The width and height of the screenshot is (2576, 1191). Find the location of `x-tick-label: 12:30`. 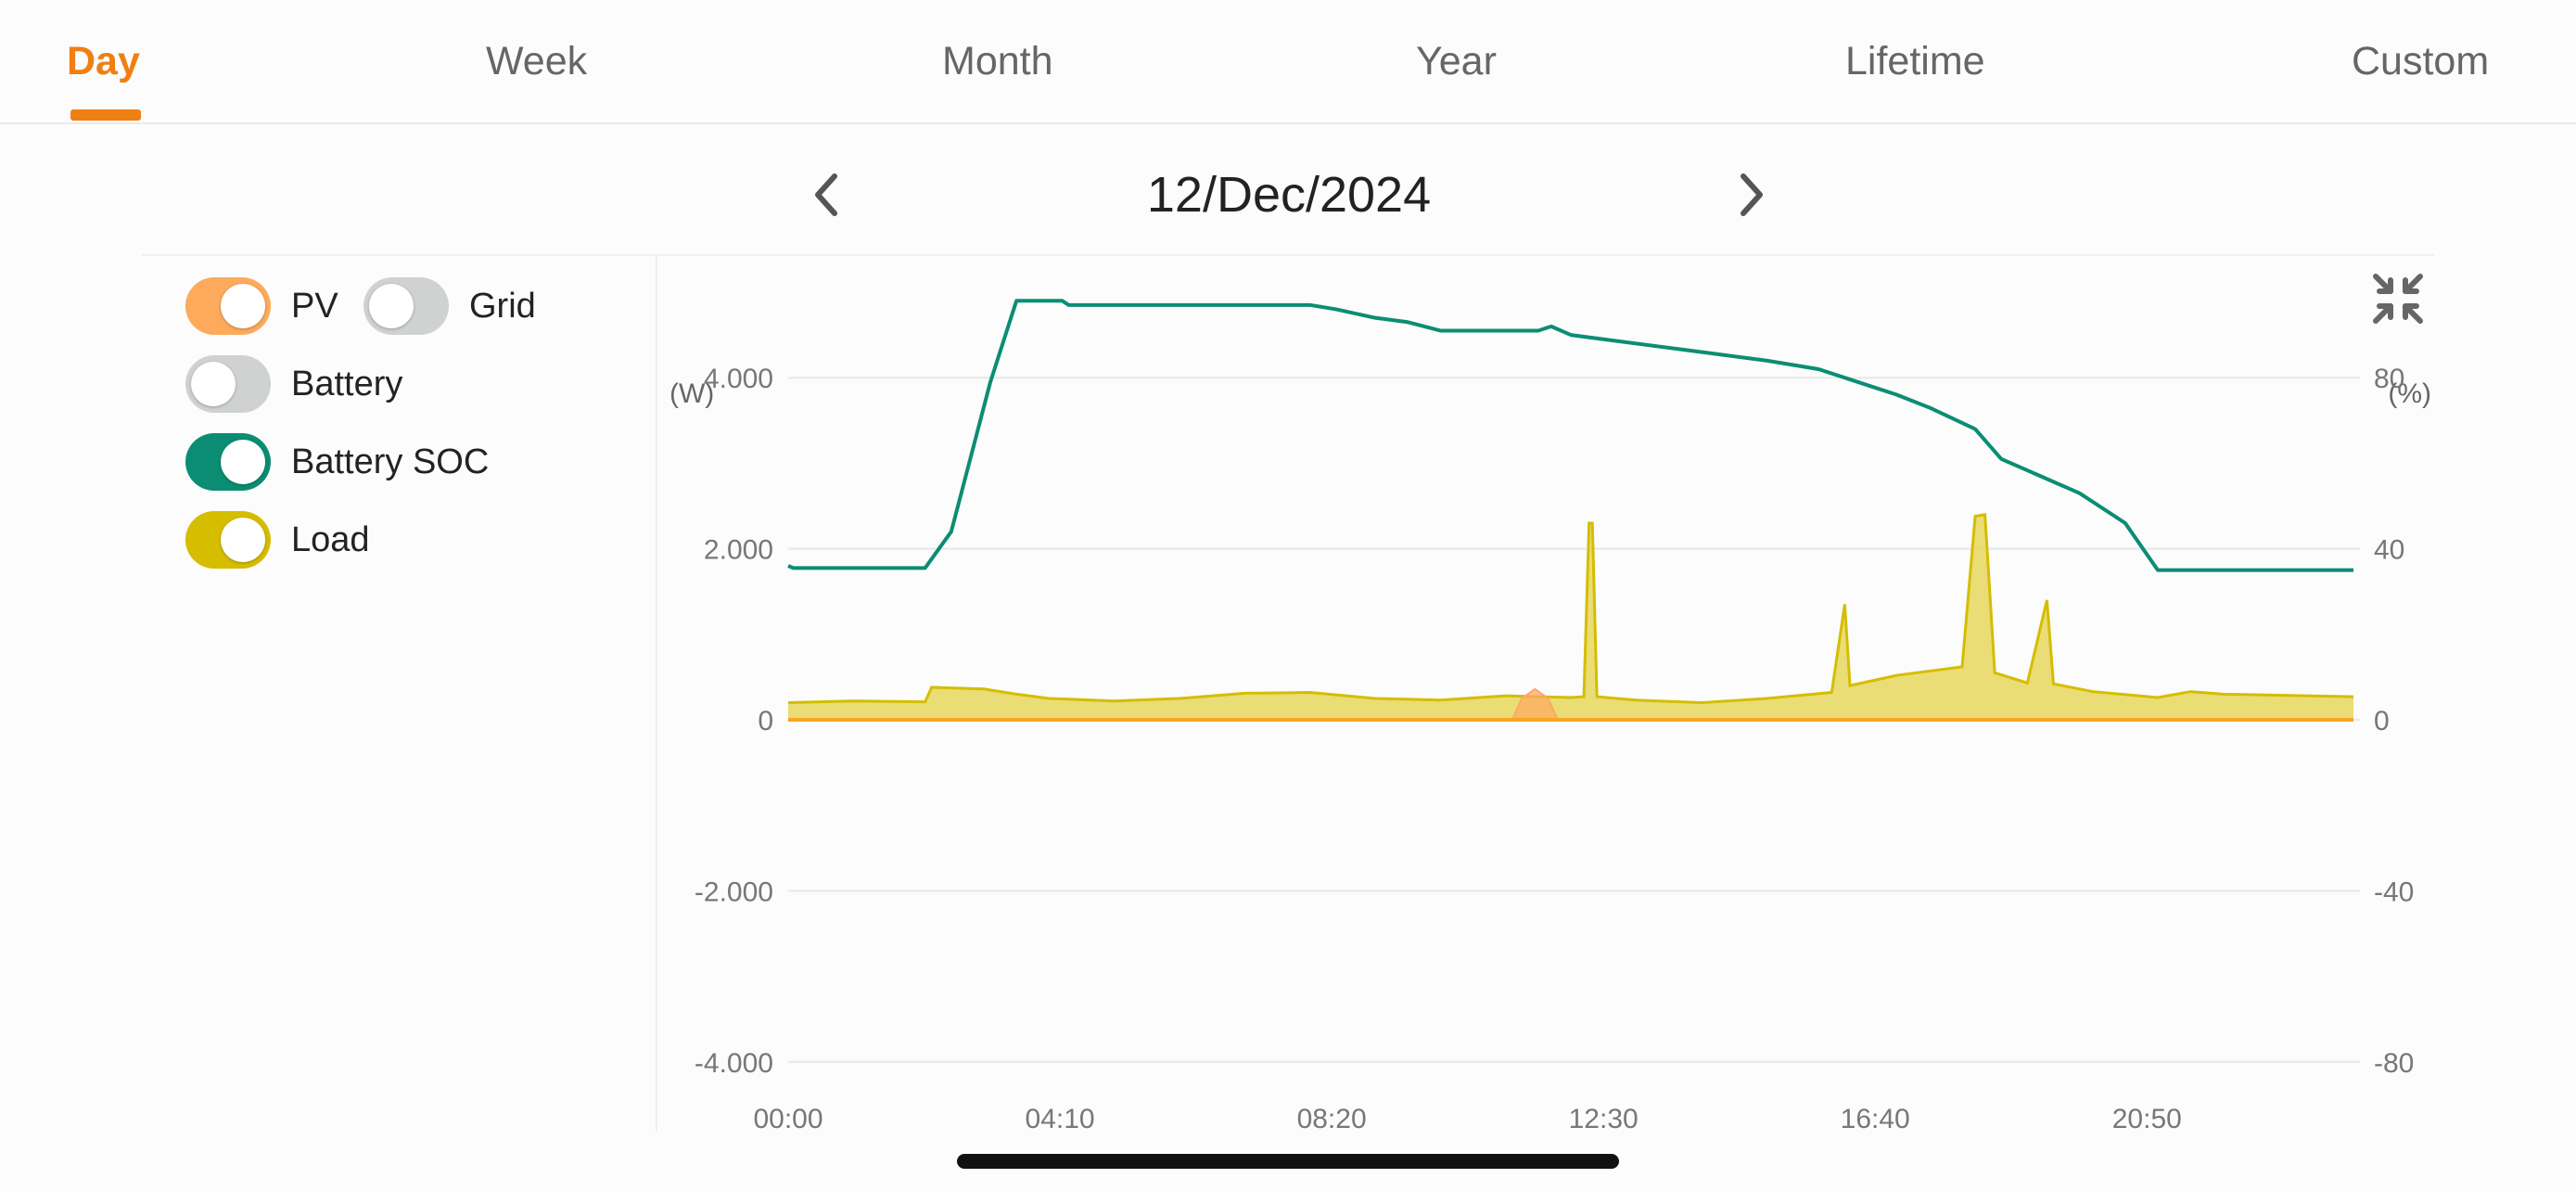

x-tick-label: 12:30 is located at coordinates (1604, 1119).